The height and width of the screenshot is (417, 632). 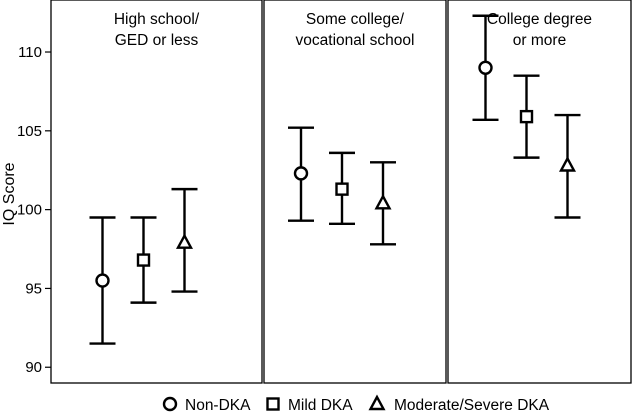 I want to click on legend-item-mild-dka: Mild DKA, so click(x=309, y=405).